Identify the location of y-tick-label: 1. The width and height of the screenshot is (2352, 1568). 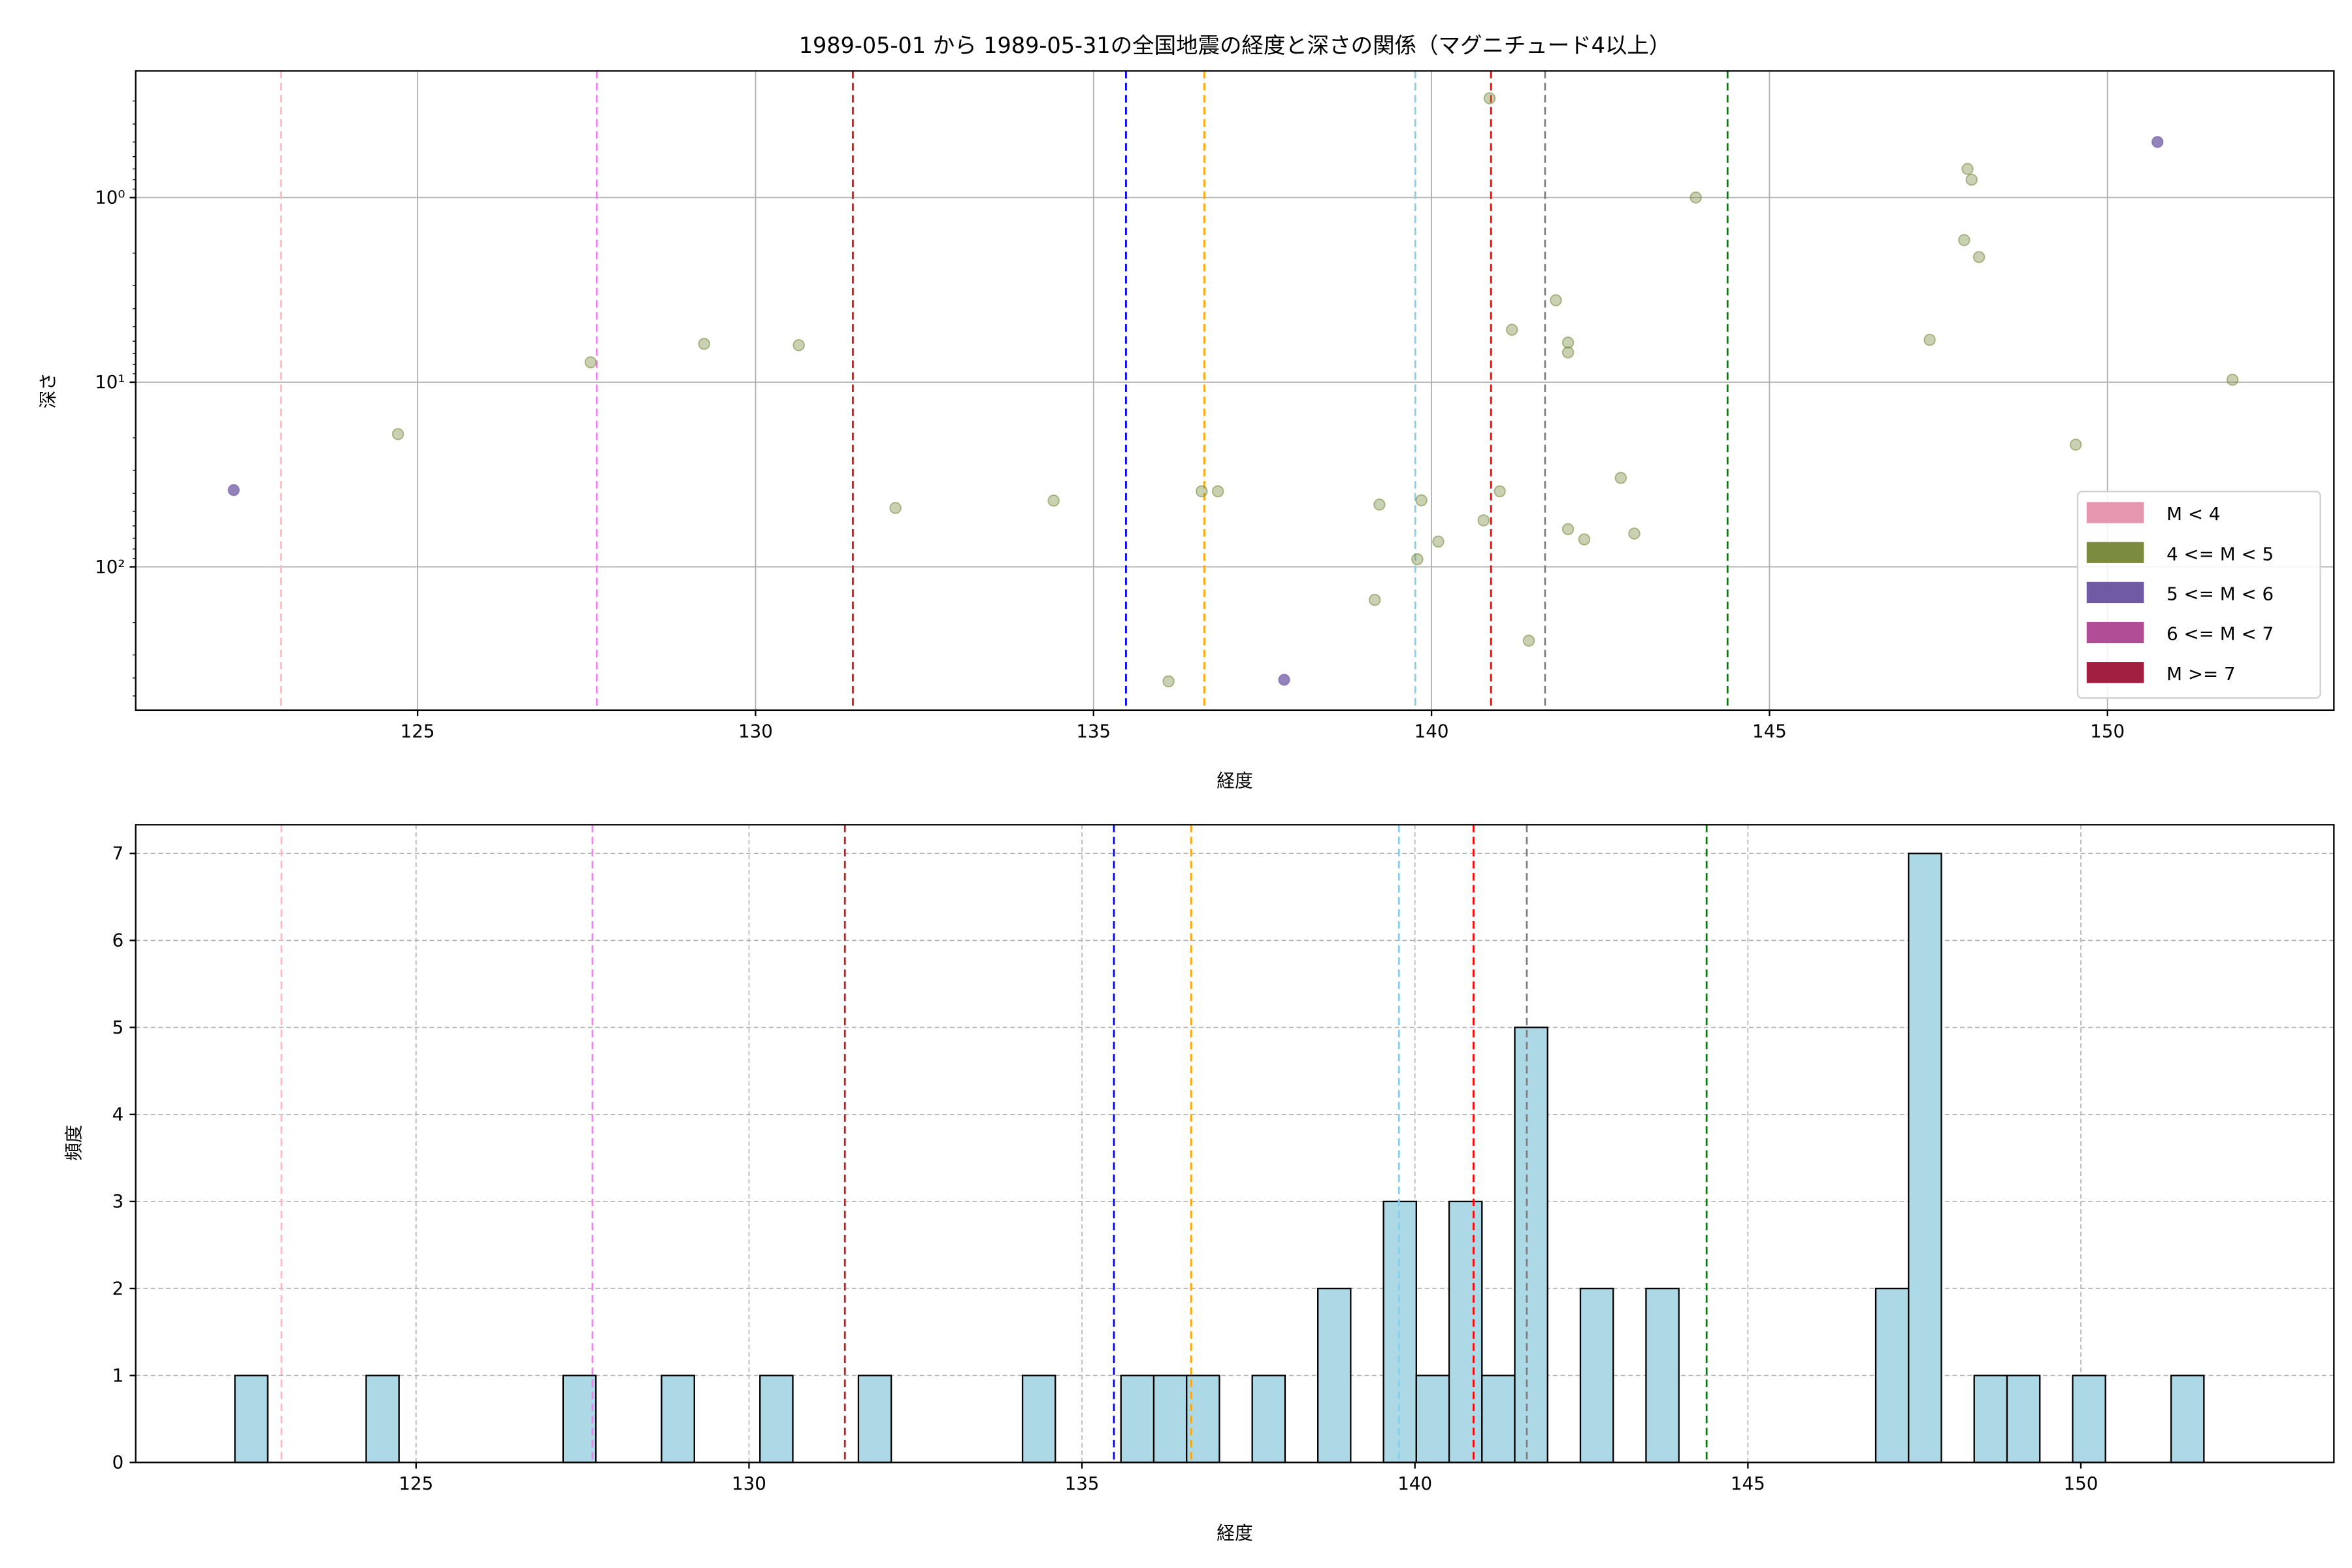
(118, 1375).